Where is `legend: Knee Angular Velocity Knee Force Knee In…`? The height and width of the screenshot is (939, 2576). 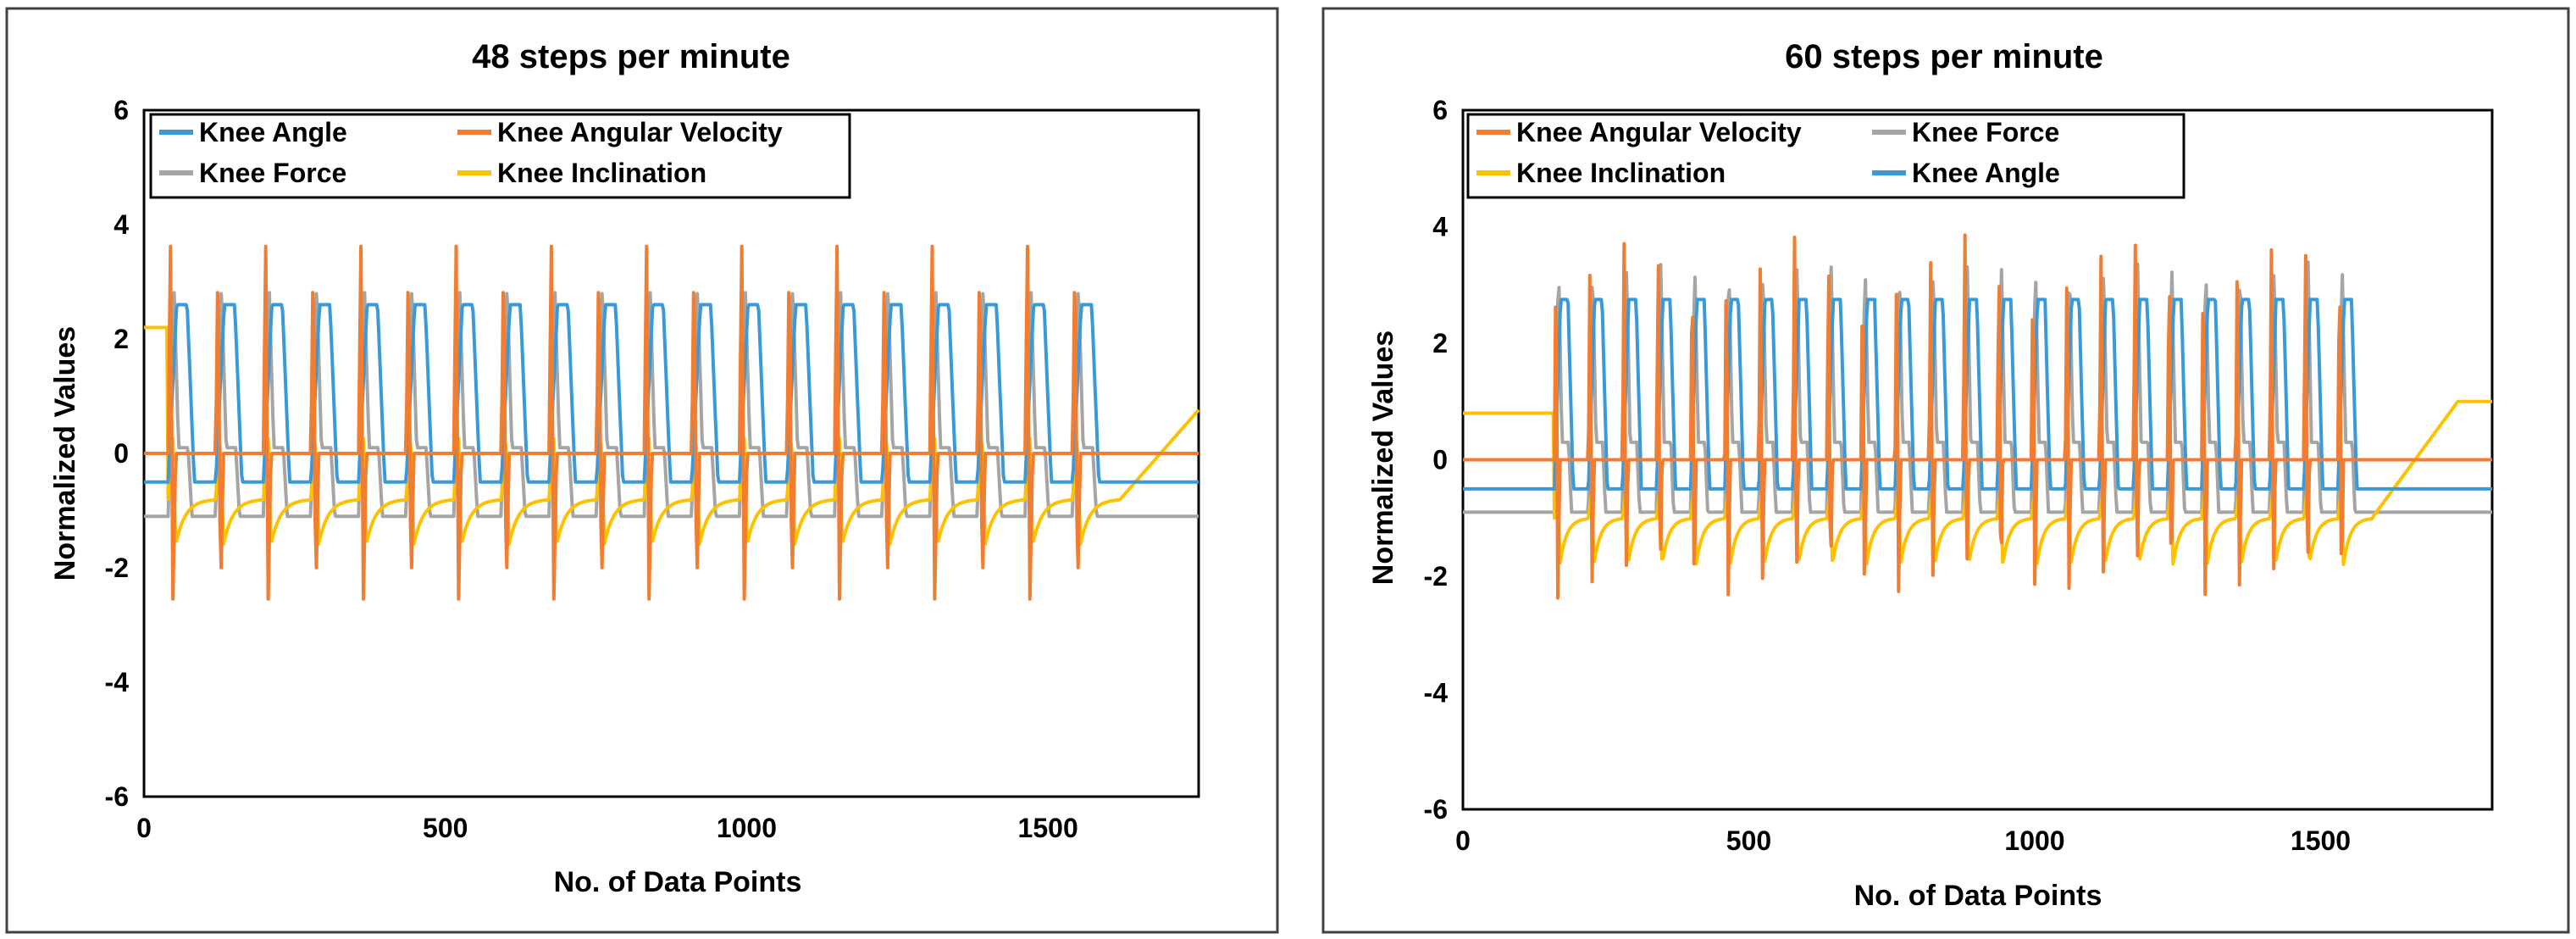
legend: Knee Angular Velocity Knee Force Knee In… is located at coordinates (1825, 156).